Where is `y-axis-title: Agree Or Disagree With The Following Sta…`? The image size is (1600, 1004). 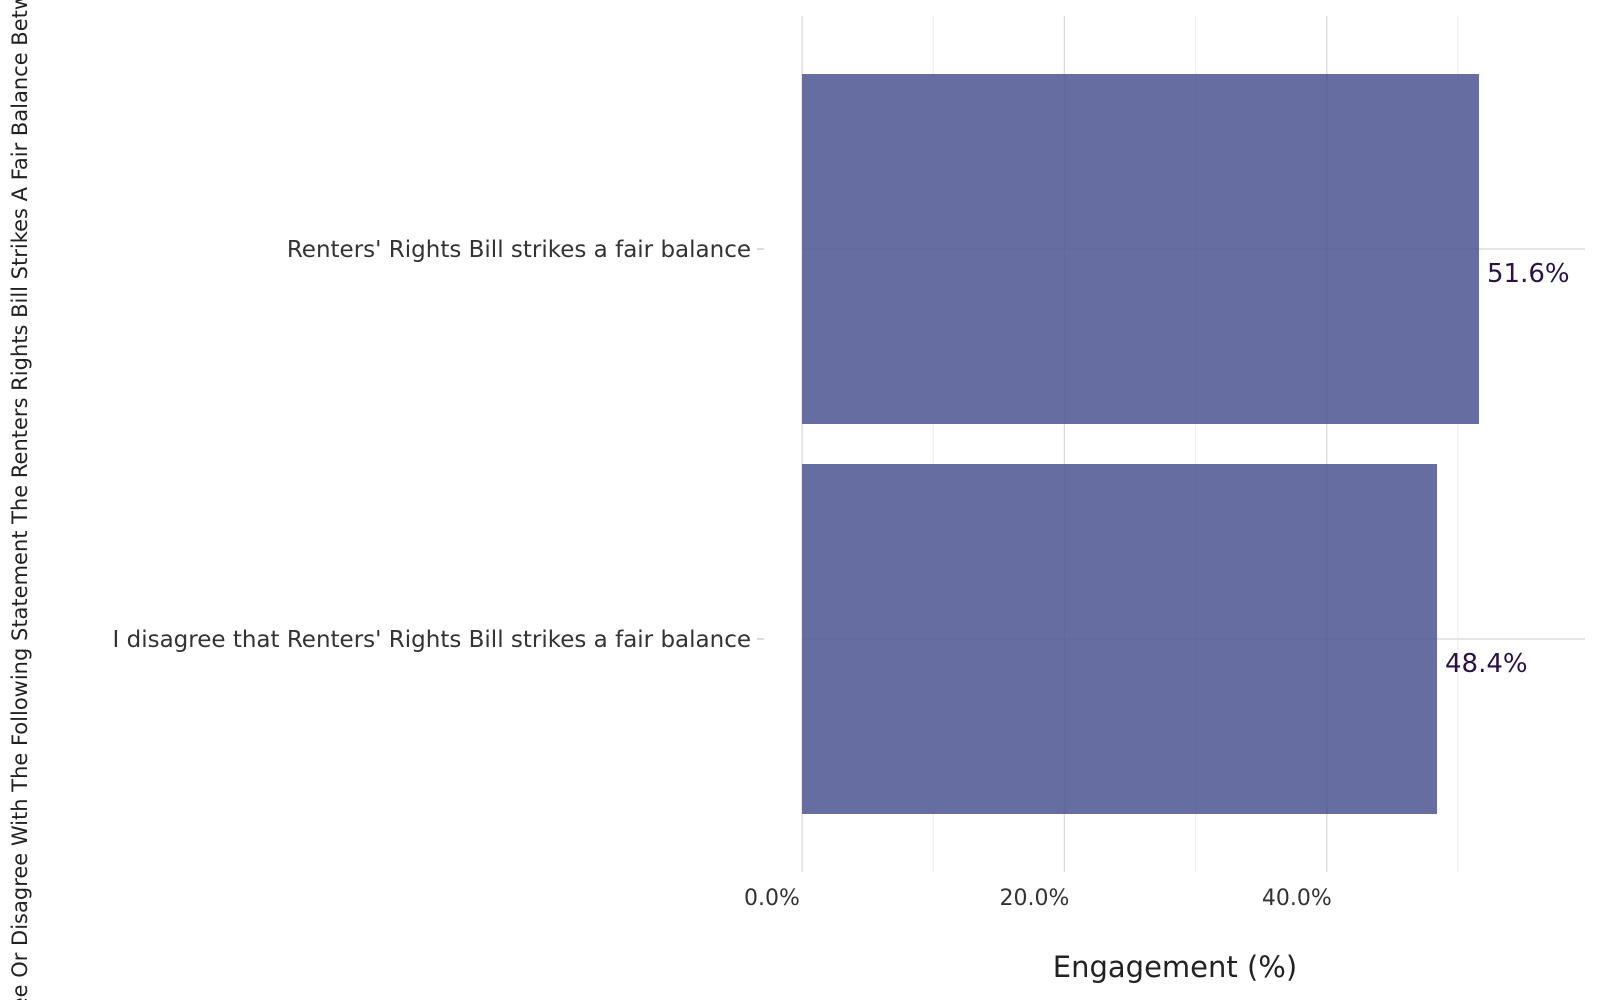
y-axis-title: Agree Or Disagree With The Following Sta… is located at coordinates (20, 500).